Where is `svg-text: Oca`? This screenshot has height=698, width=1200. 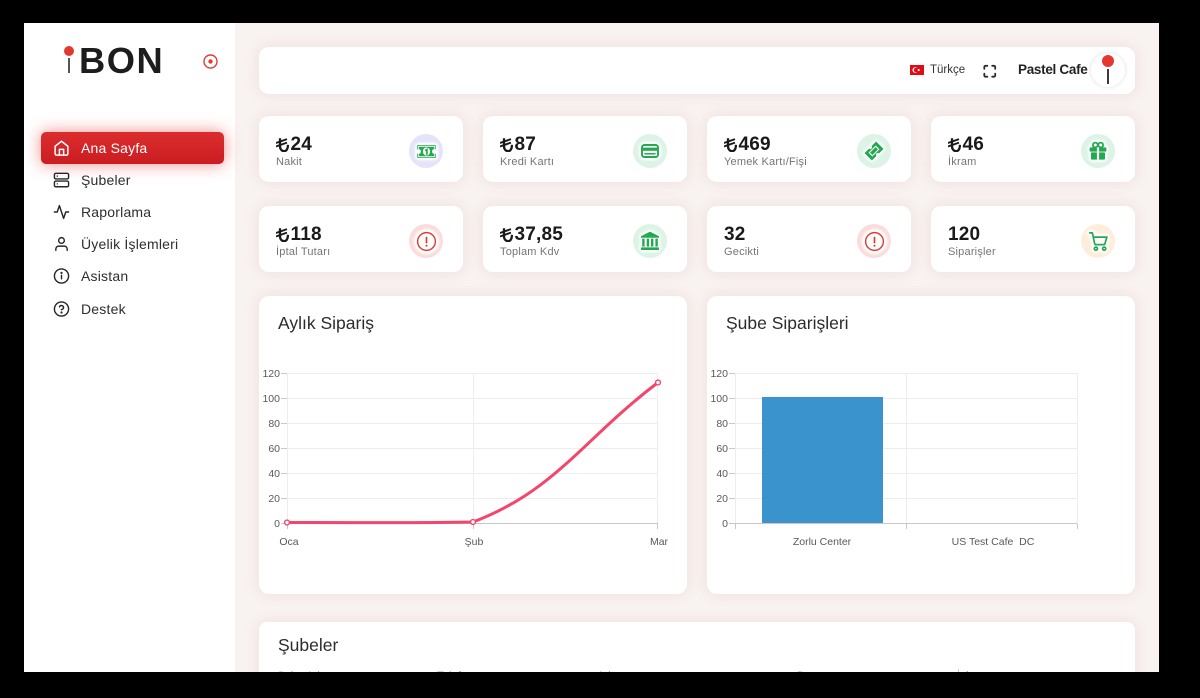 svg-text: Oca is located at coordinates (288, 542).